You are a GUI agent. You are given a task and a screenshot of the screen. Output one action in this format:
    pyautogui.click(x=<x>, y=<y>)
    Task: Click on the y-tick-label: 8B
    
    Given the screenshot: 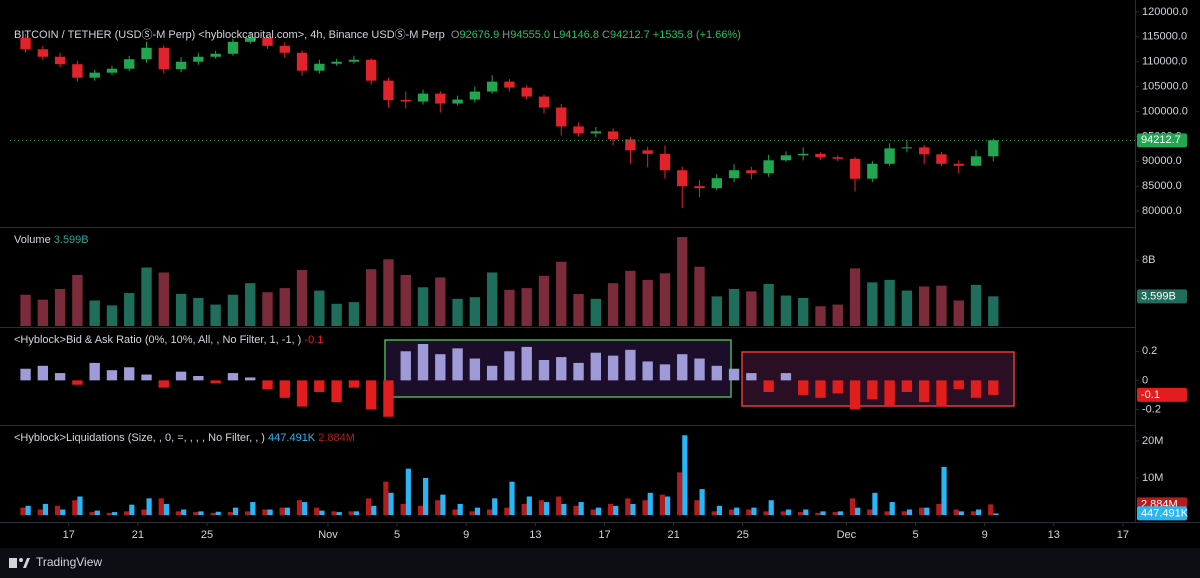 What is the action you would take?
    pyautogui.click(x=1148, y=260)
    